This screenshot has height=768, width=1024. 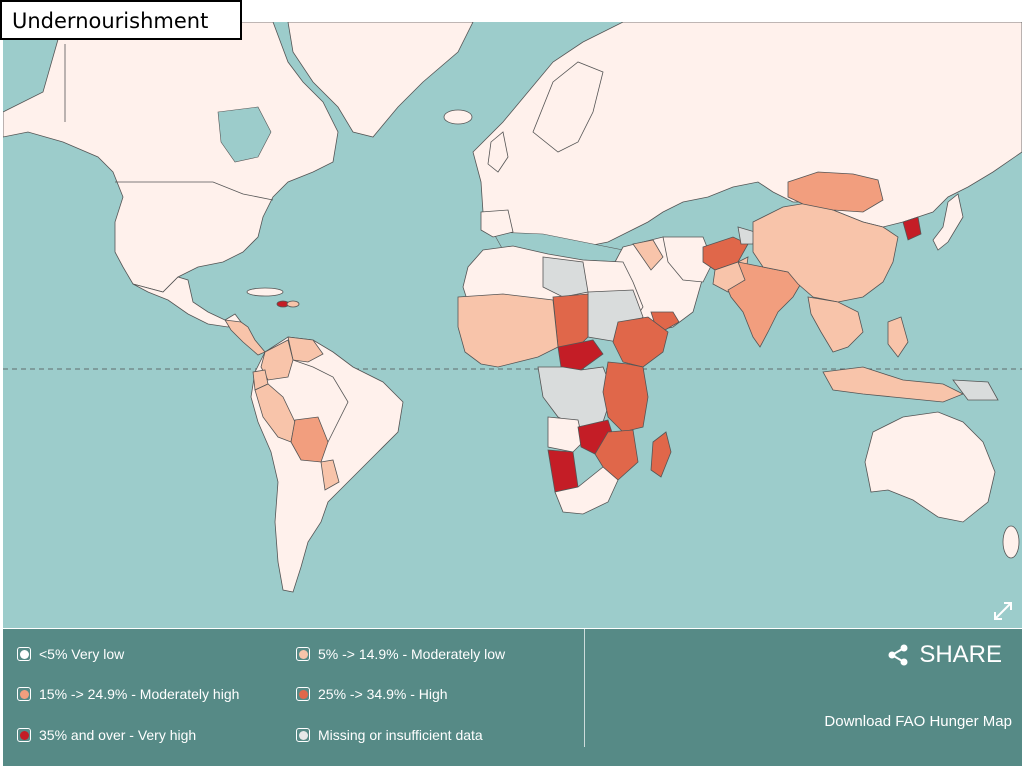 I want to click on legend-item-moderately-high: 15% -> 24.9% - Moderately high, so click(x=128, y=694).